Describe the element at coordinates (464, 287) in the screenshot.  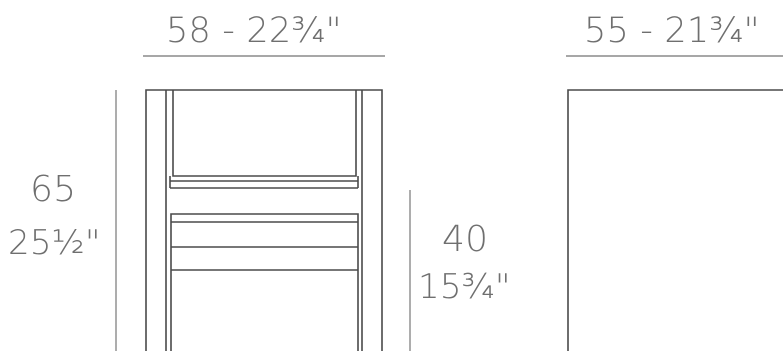
I see `seat-height-in-label: 15¾"` at that location.